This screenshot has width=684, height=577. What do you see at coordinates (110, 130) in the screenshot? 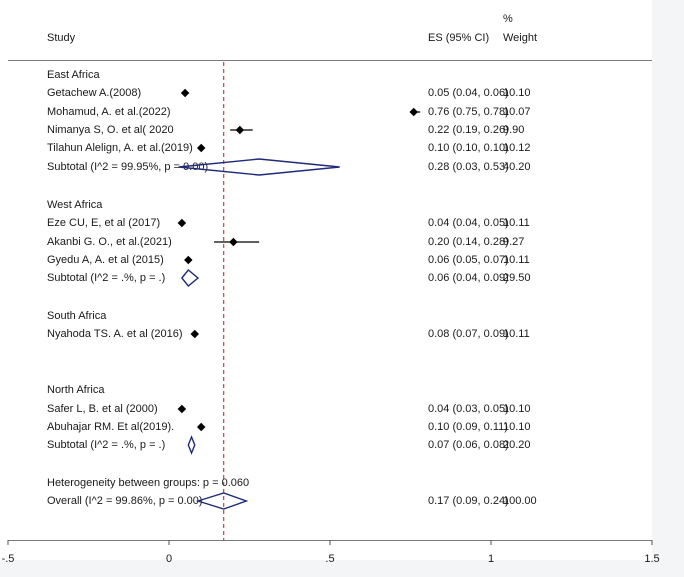
I see `study-label: Nimanya S, O. et al( 2020` at bounding box center [110, 130].